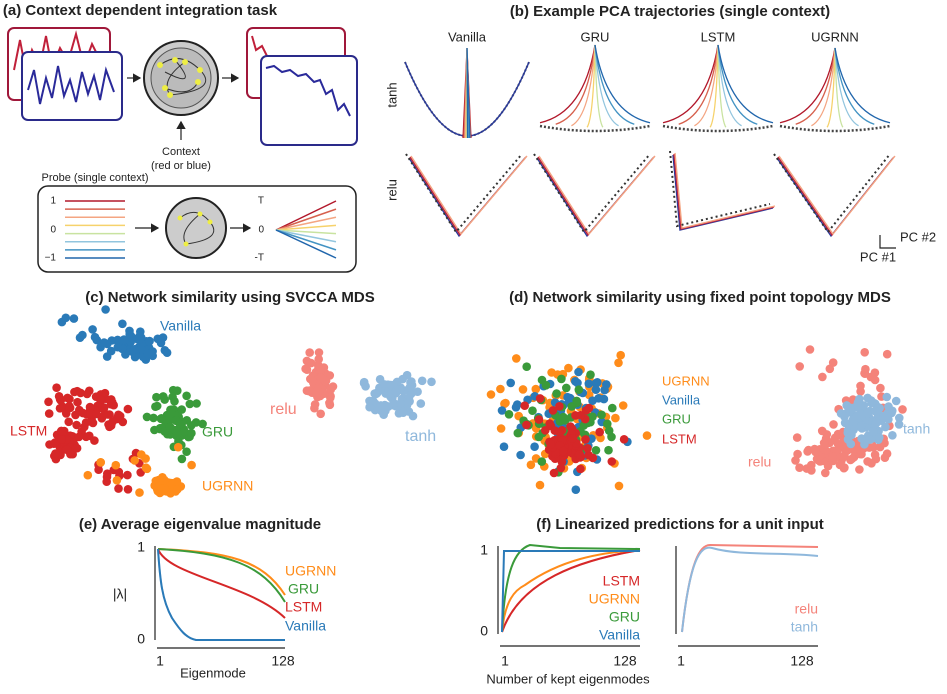 Image resolution: width=947 pixels, height=694 pixels. I want to click on axis-label: PC #1, so click(878, 256).